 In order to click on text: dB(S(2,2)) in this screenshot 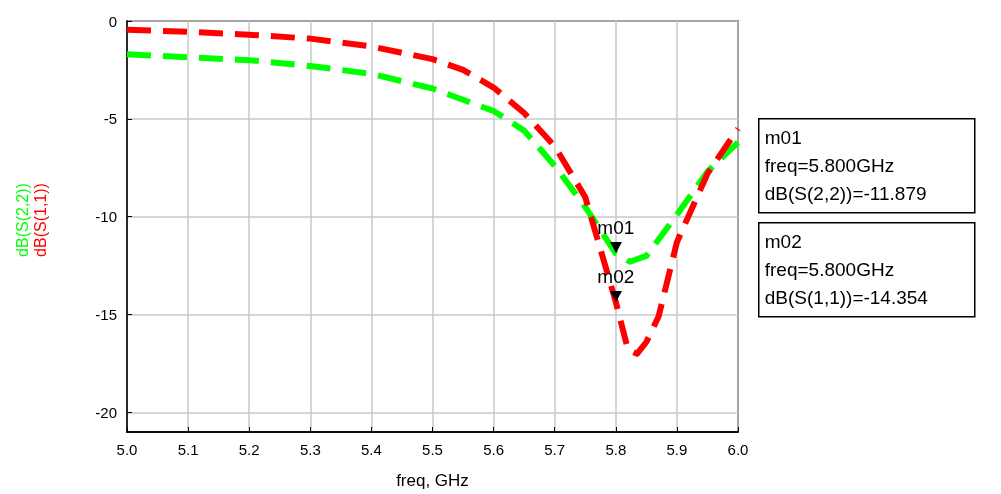, I will do `click(22, 220)`.